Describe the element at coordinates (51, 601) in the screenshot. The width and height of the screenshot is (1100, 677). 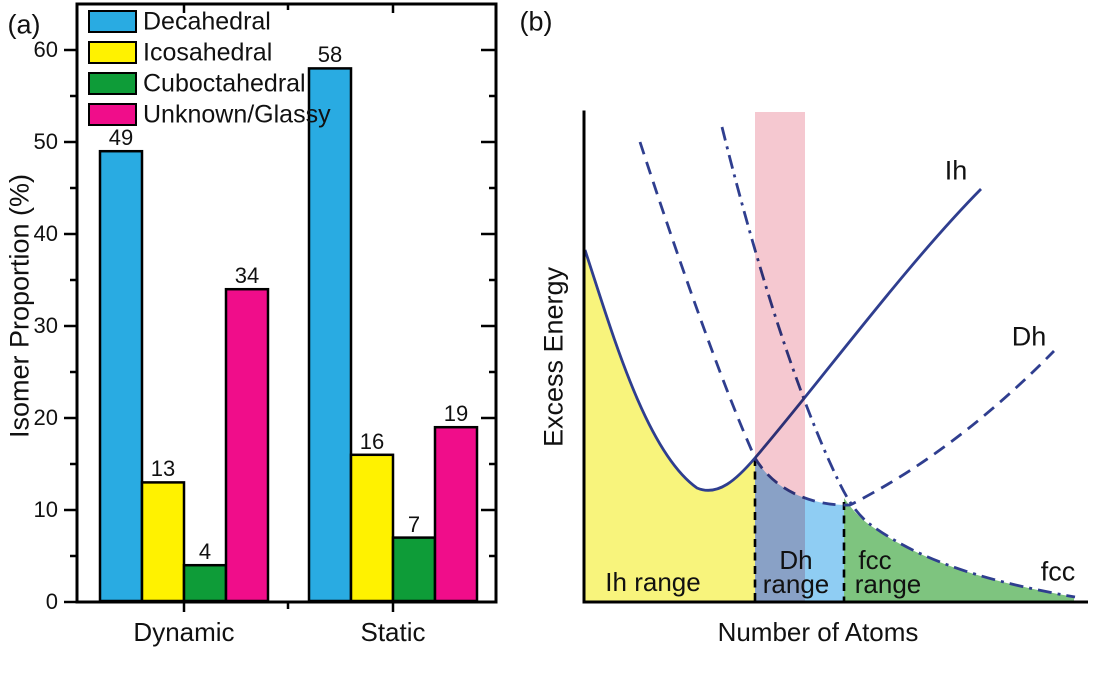
I see `y-tick-label-0: 0` at that location.